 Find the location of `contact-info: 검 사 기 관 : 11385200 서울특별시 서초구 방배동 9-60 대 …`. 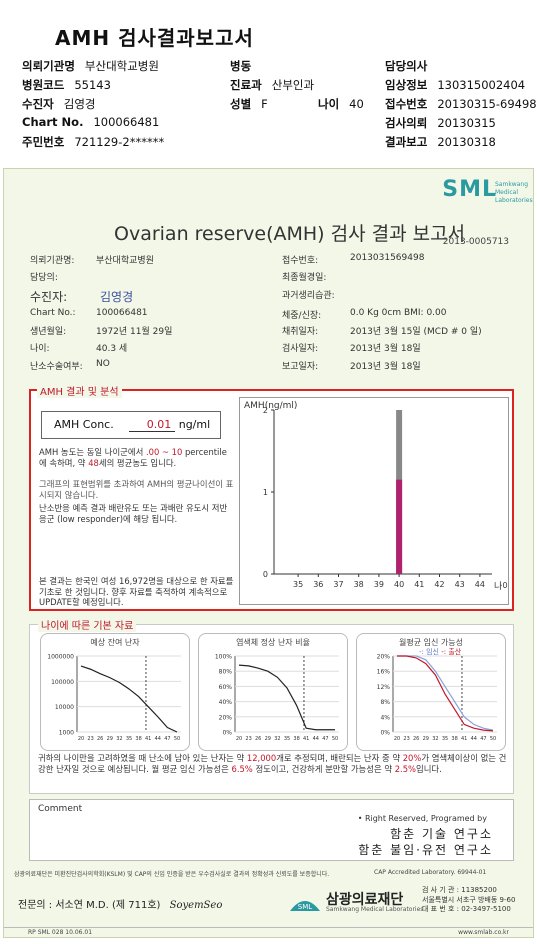

contact-info: 검 사 기 관 : 11385200 서울특별시 서초구 방배동 9-60 대 … is located at coordinates (469, 899).